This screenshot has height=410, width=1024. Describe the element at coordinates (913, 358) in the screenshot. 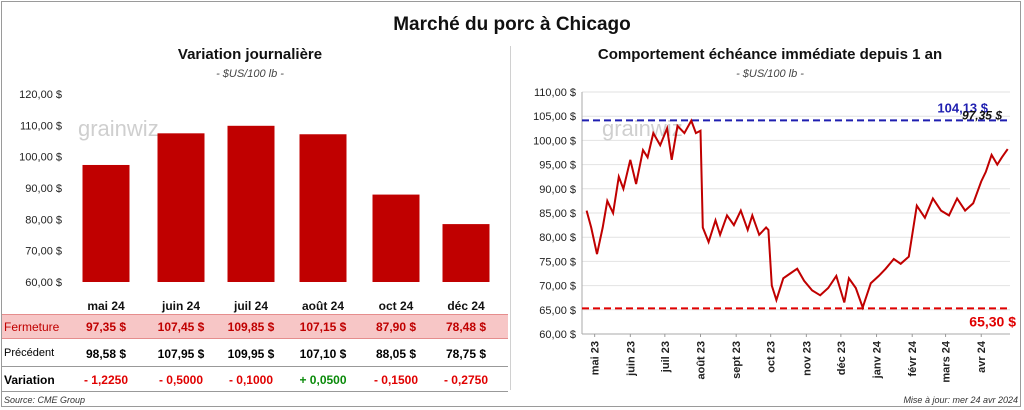

I see `x-tick-label: févr 24` at that location.